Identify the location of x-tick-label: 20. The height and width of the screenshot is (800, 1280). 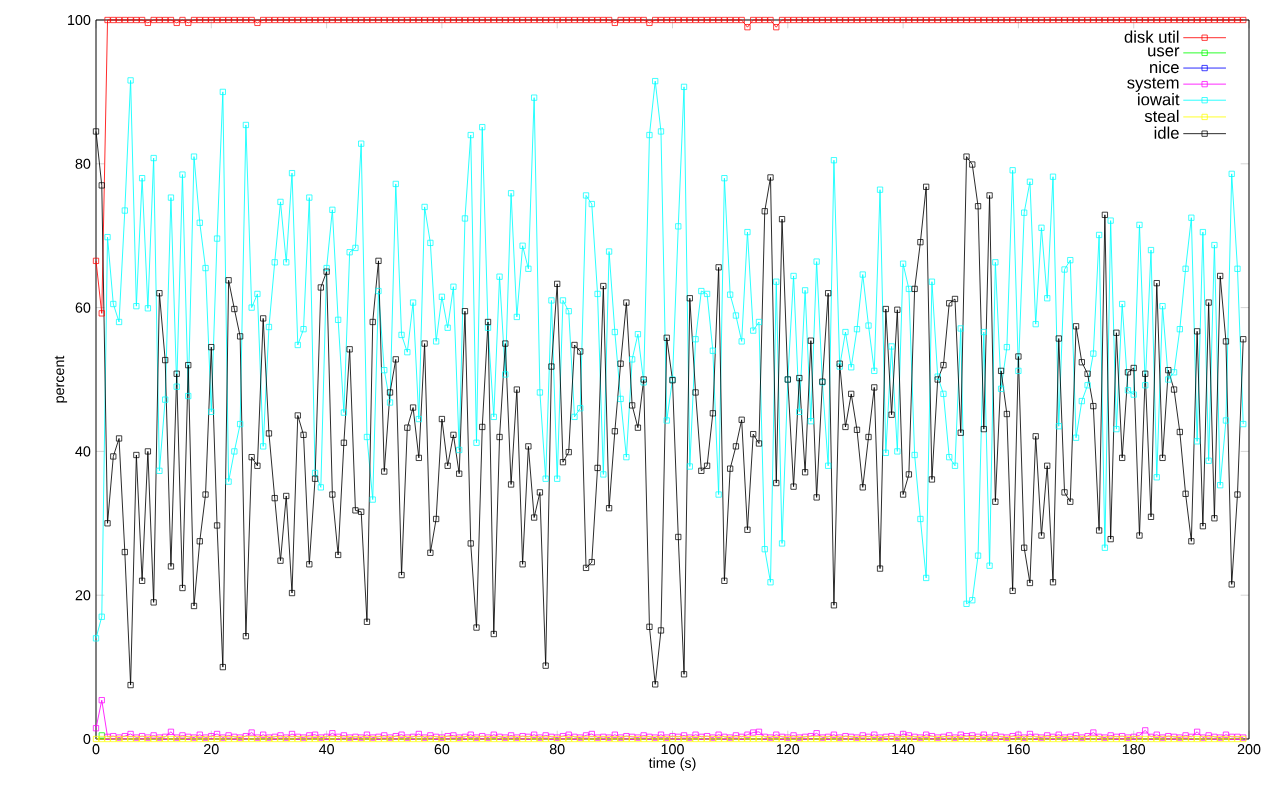
(211, 749).